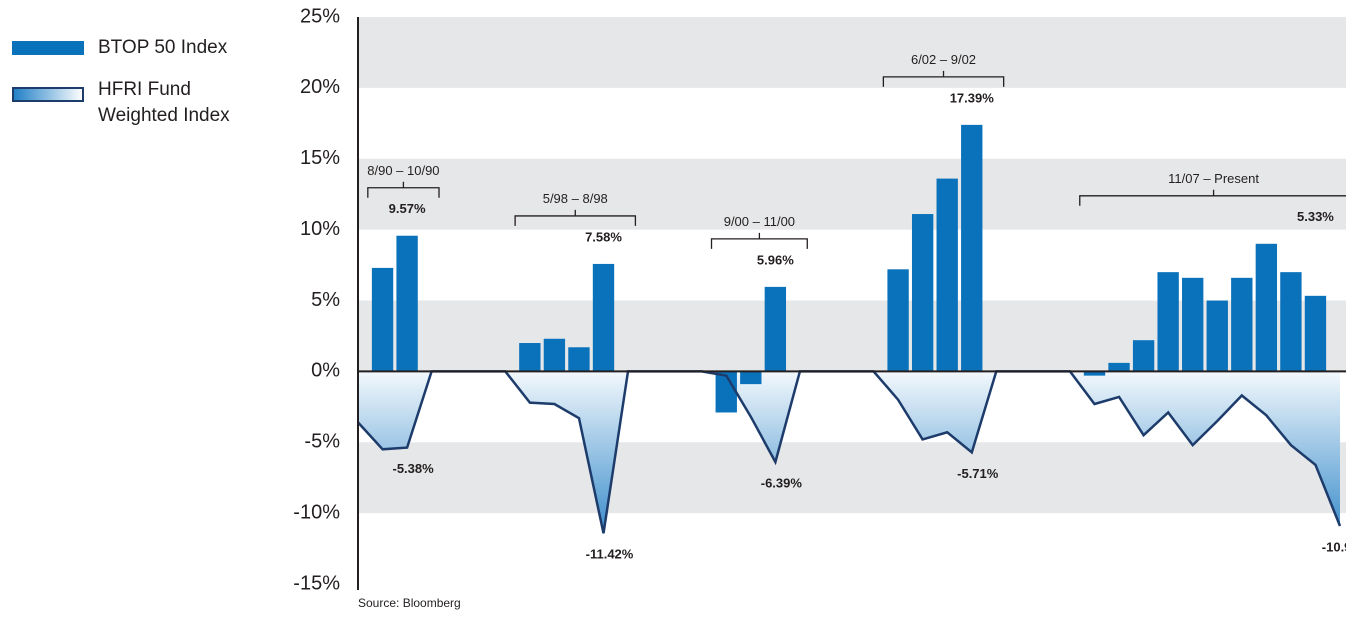 The width and height of the screenshot is (1346, 617). I want to click on annotation: 8/90 – 10/90, so click(403, 170).